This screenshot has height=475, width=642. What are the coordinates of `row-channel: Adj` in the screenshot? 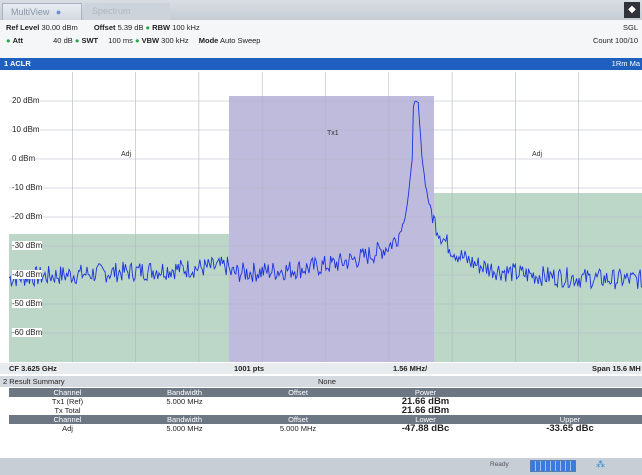 It's located at (67, 428).